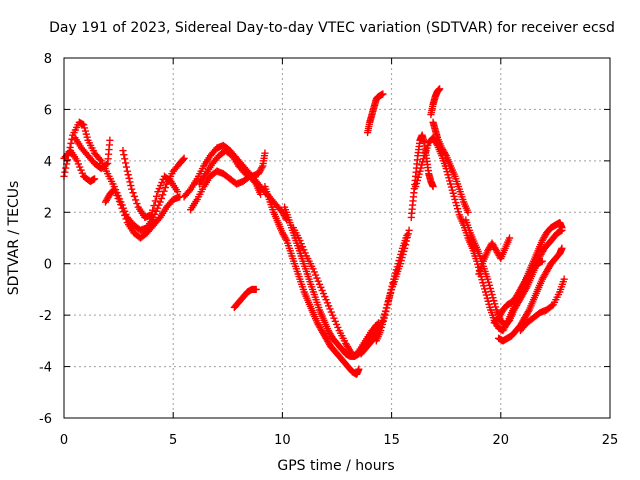 The height and width of the screenshot is (480, 640). Describe the element at coordinates (391, 440) in the screenshot. I see `x-tick-label: 15` at that location.